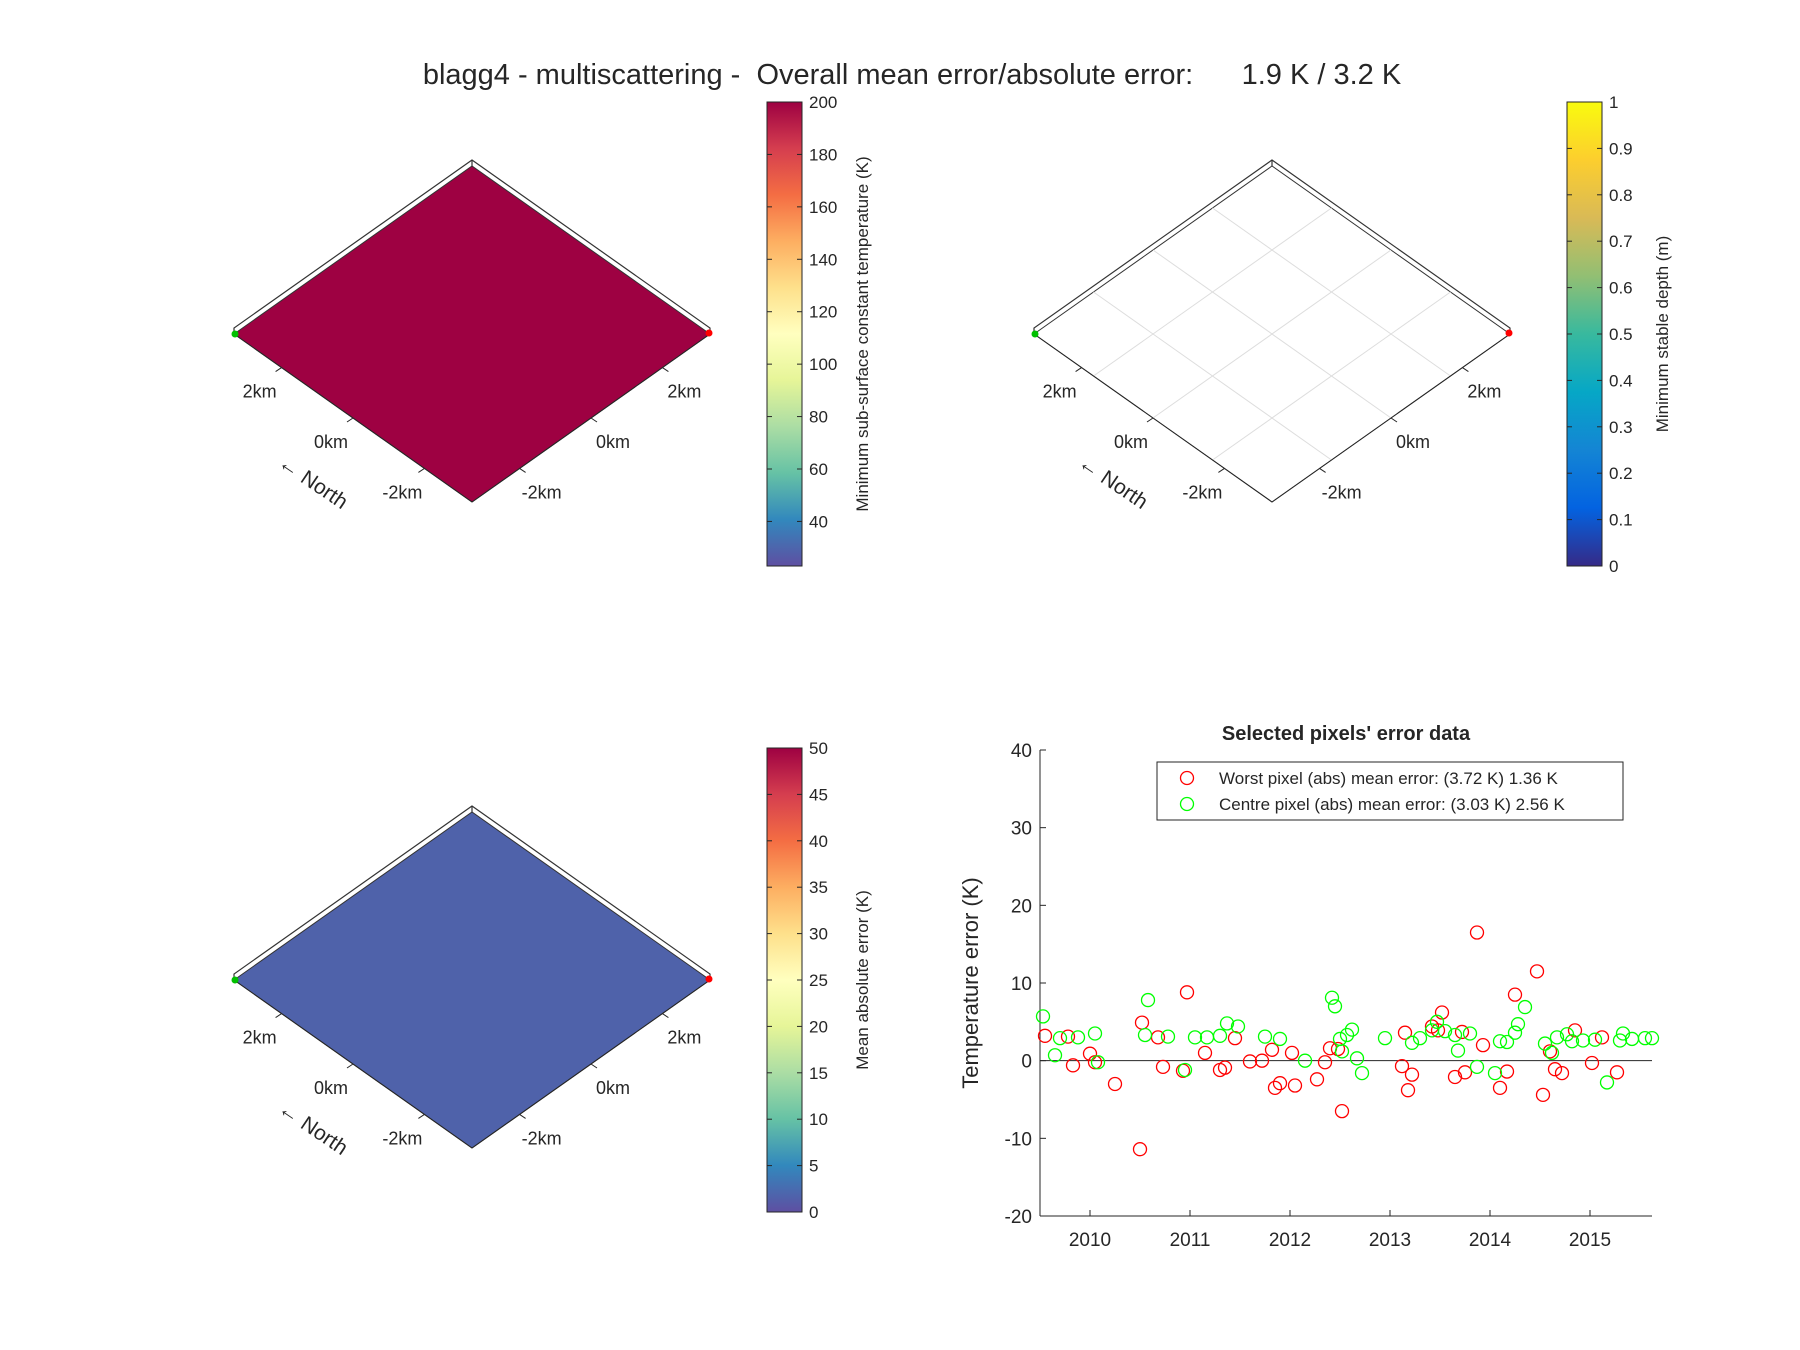 The height and width of the screenshot is (1350, 1800). What do you see at coordinates (1621, 380) in the screenshot?
I see `colorbar-tick-label: 0.4` at bounding box center [1621, 380].